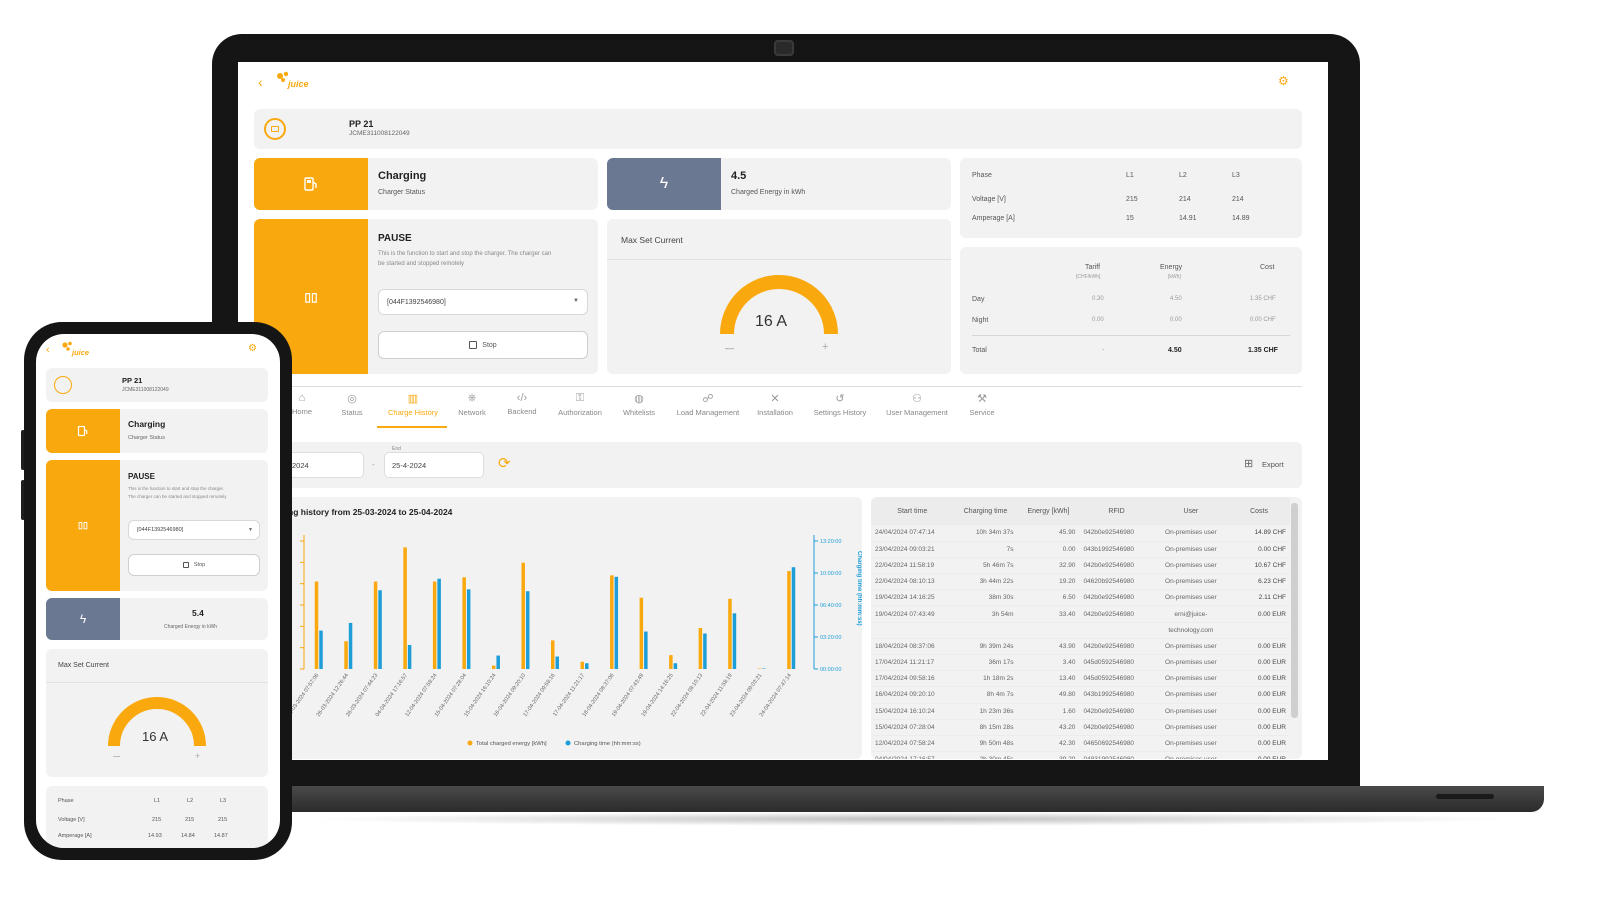  Describe the element at coordinates (639, 404) in the screenshot. I see `tab-whitelists: ◍ Whitelists` at that location.